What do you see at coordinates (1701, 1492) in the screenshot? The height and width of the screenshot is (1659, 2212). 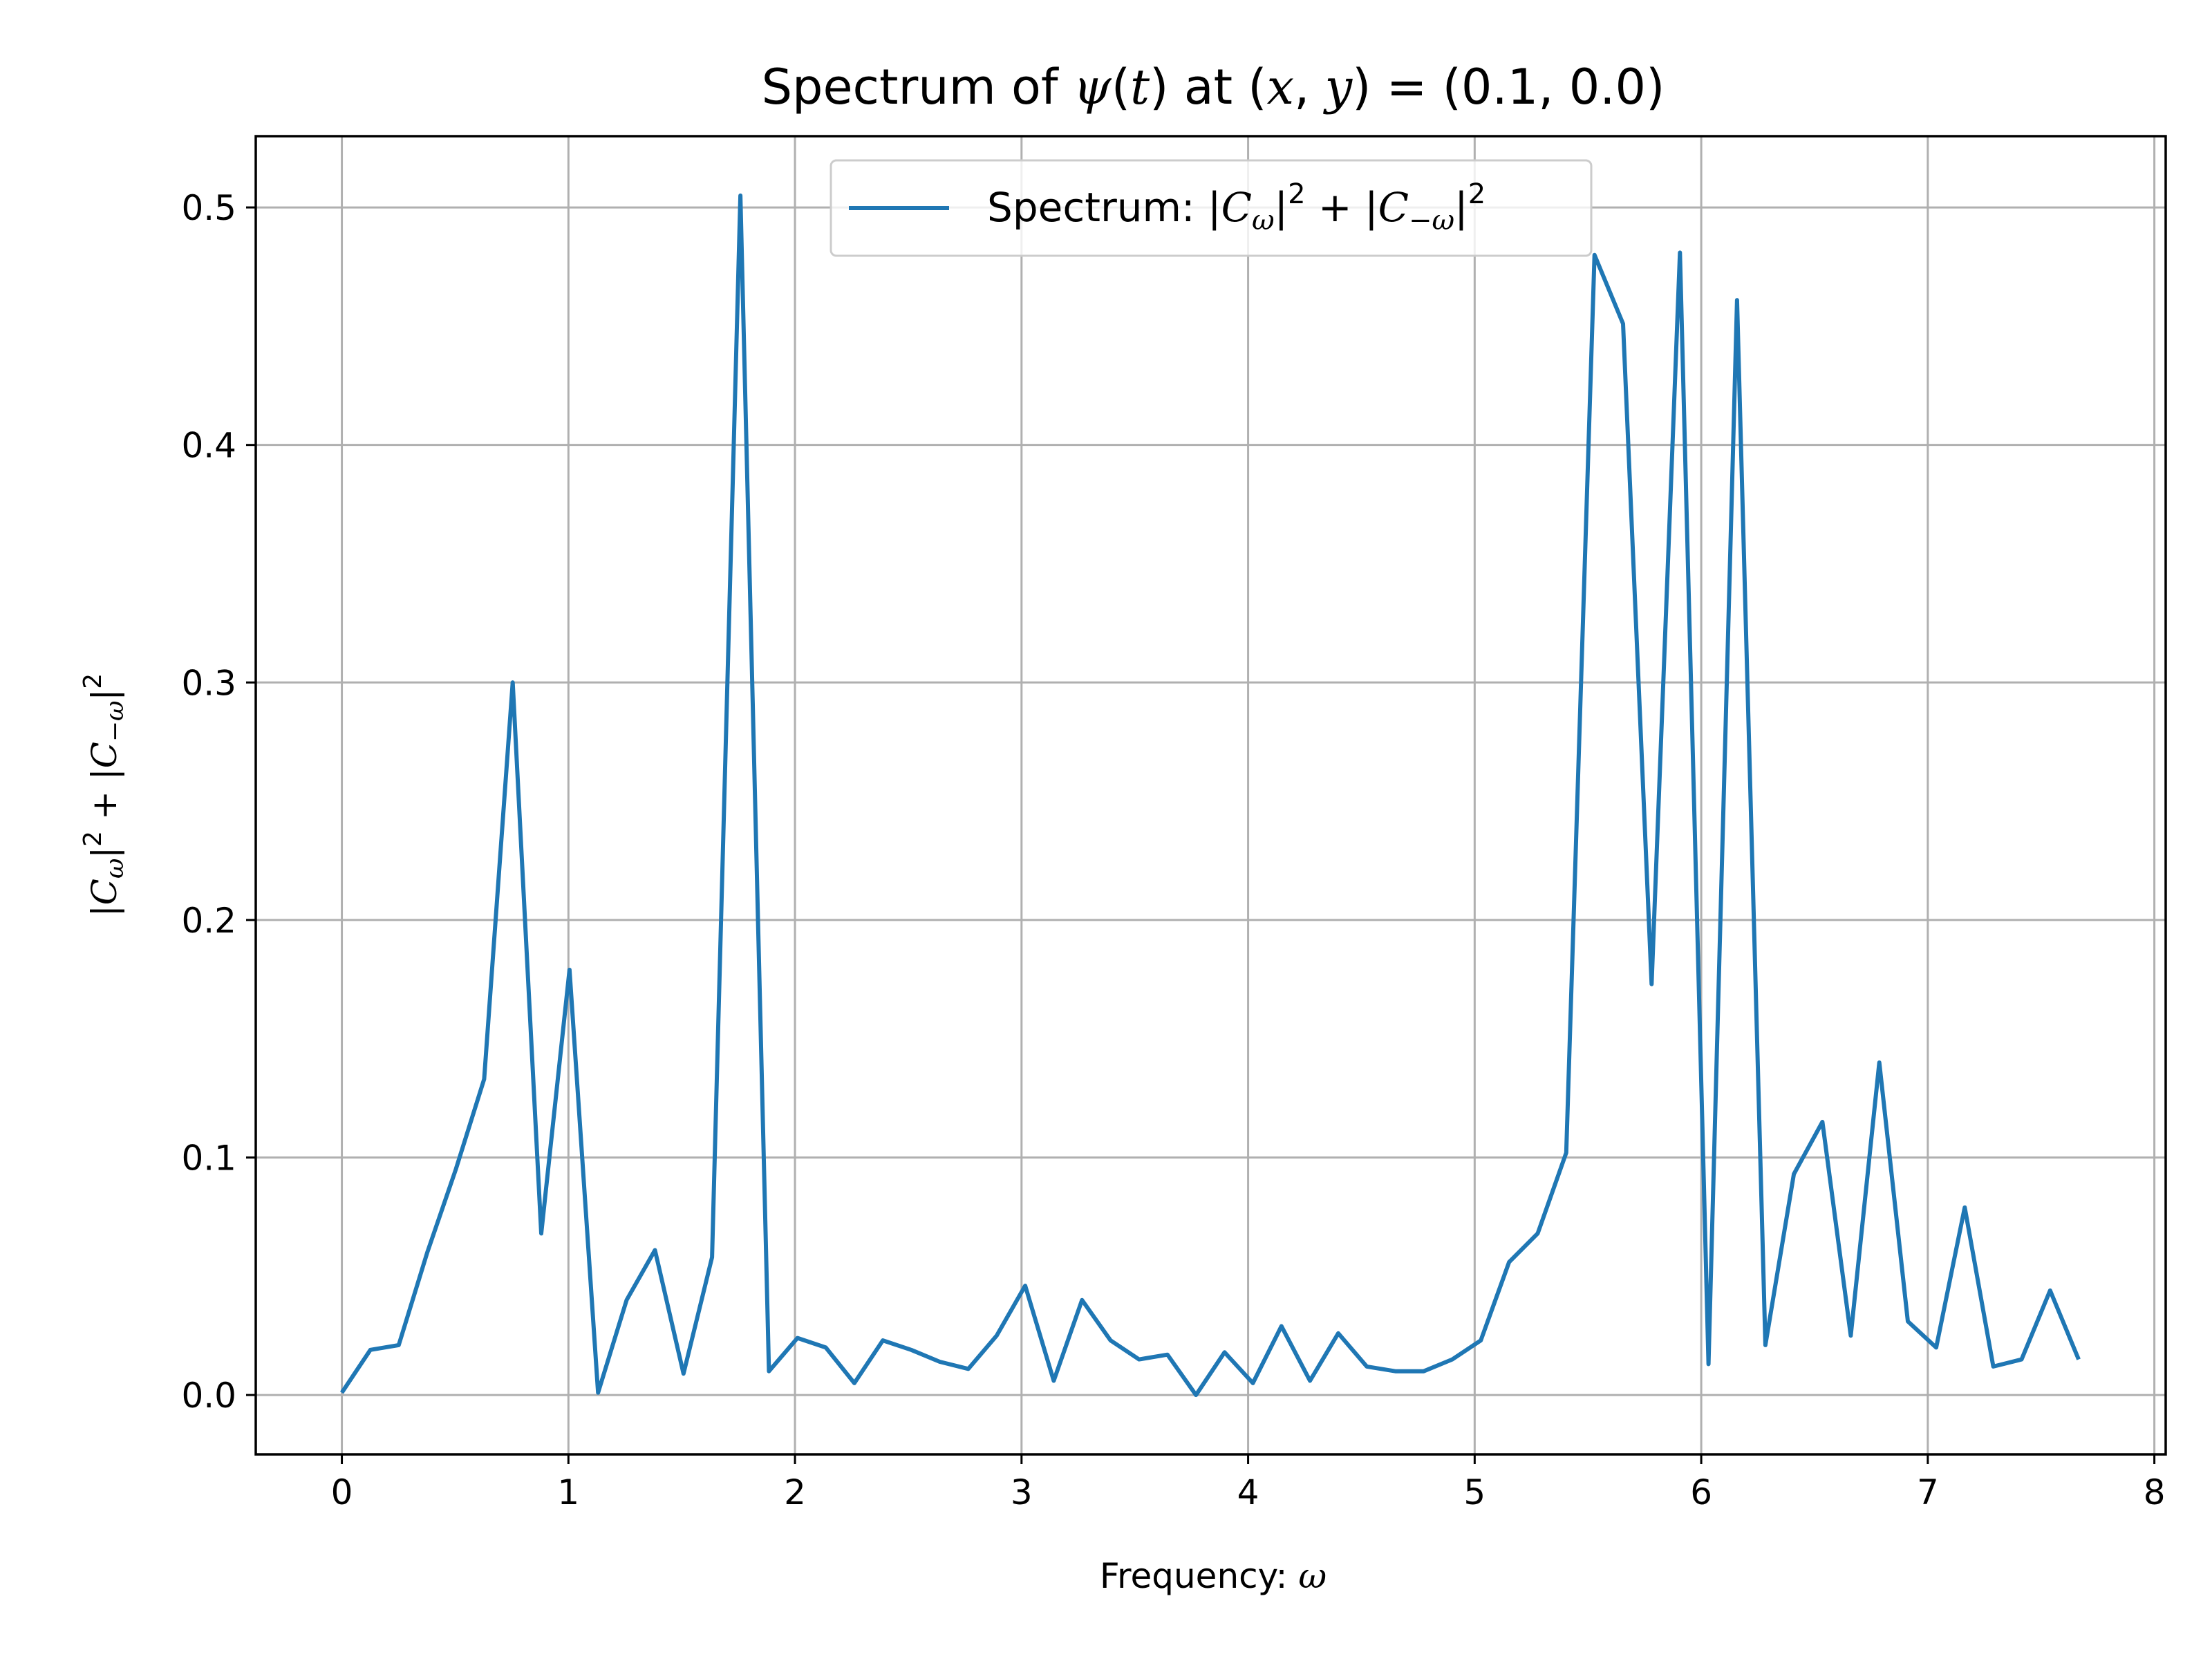 I see `x-tick-label: 6` at bounding box center [1701, 1492].